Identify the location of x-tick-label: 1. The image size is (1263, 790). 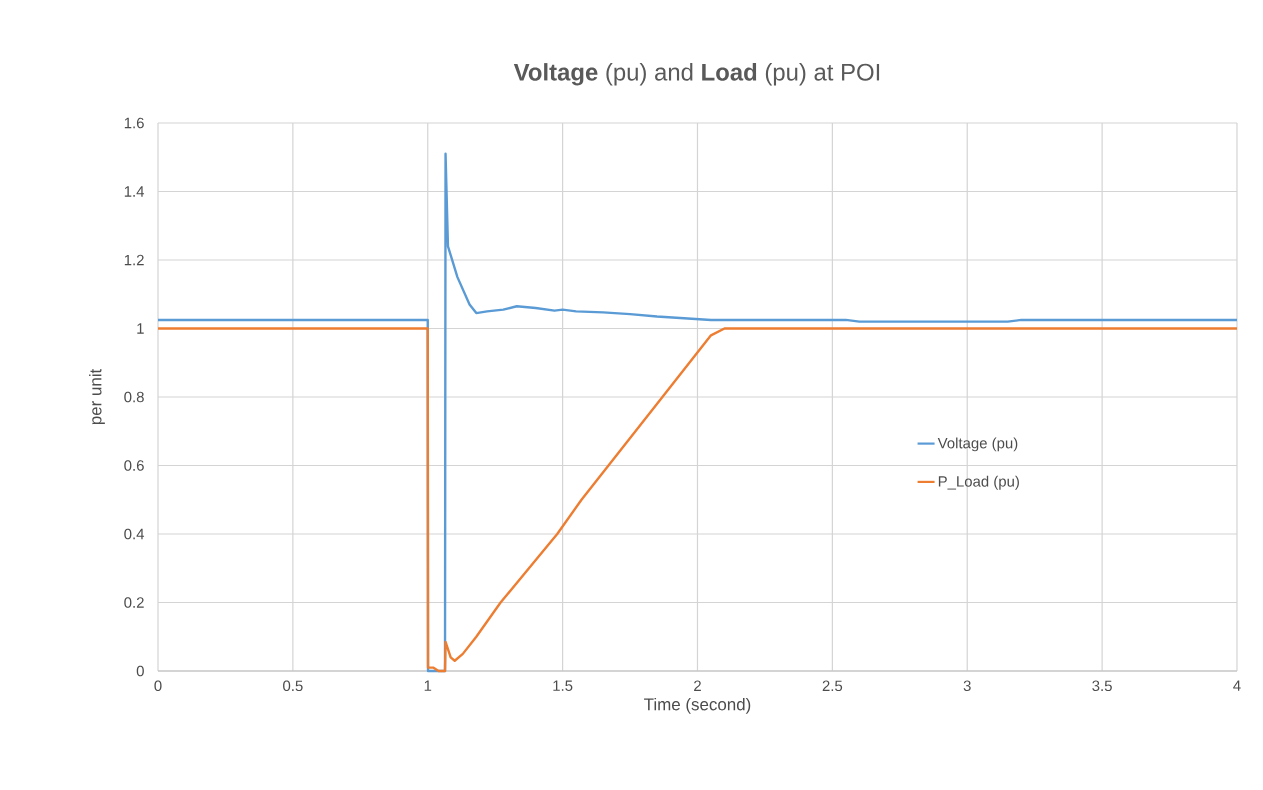
(428, 685).